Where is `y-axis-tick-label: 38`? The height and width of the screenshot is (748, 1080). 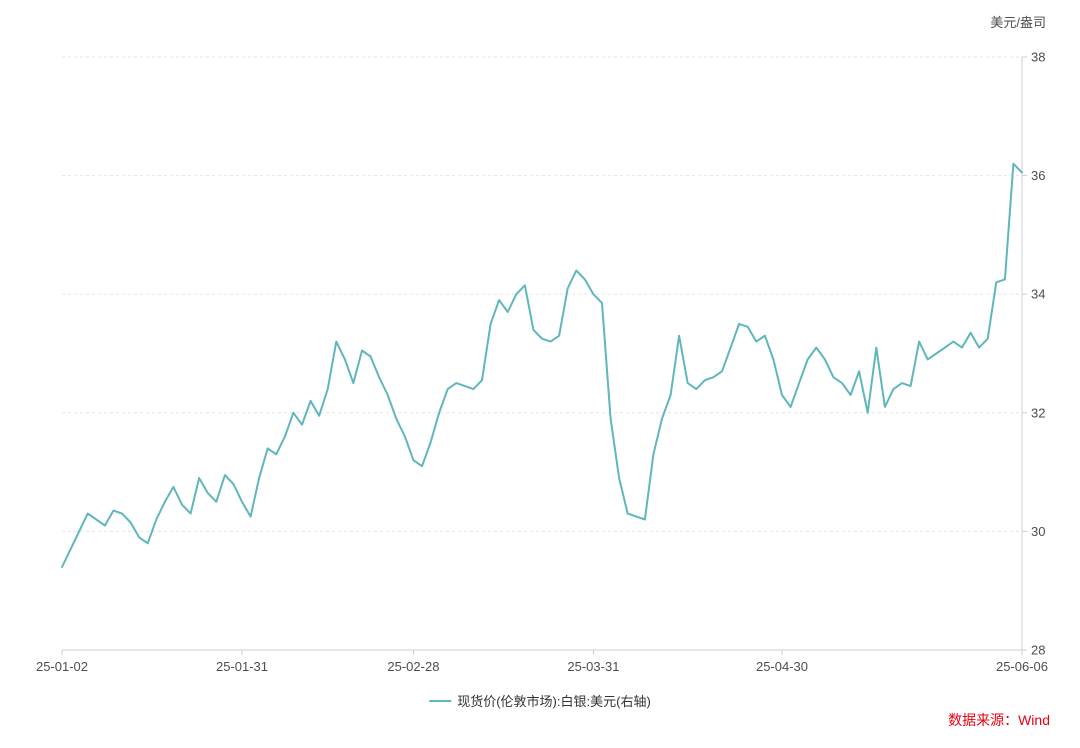 y-axis-tick-label: 38 is located at coordinates (1038, 57).